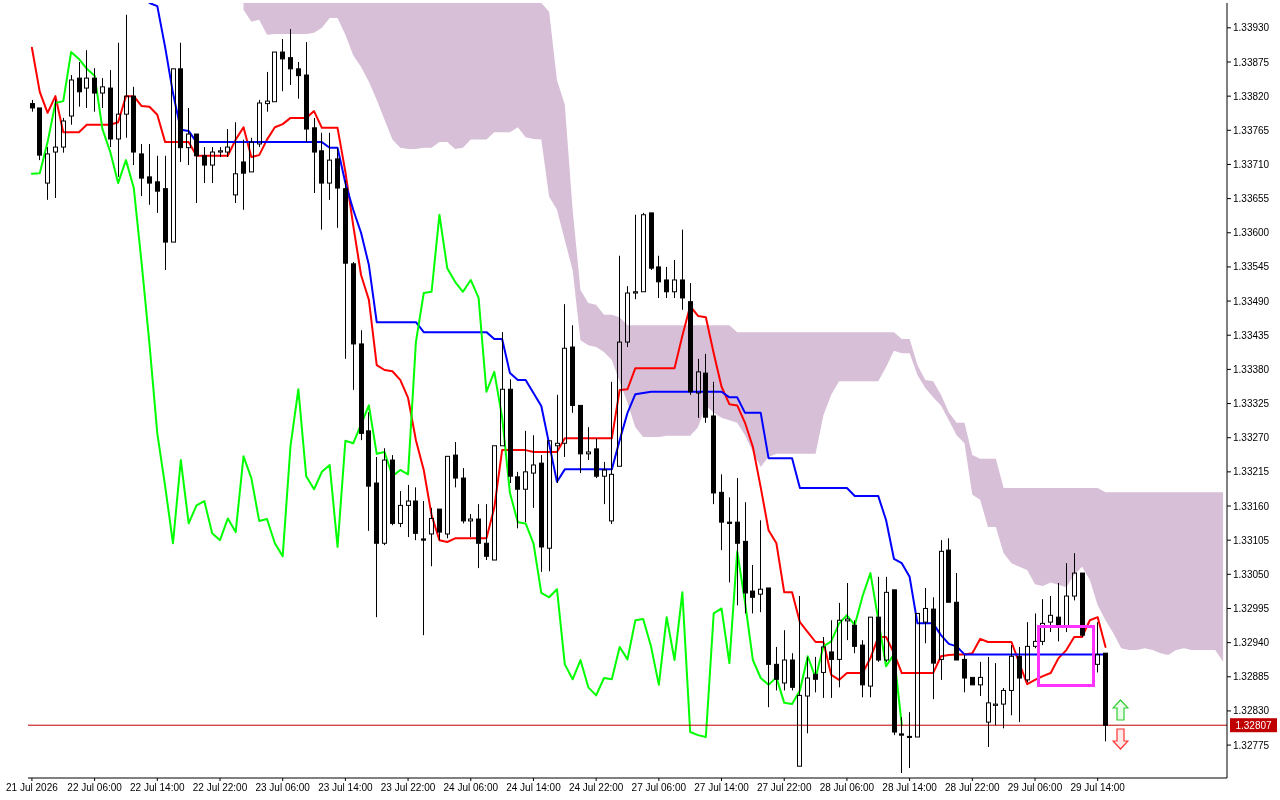 This screenshot has height=800, width=1280. Describe the element at coordinates (1251, 130) in the screenshot. I see `y-tick-label: 1.33765` at that location.